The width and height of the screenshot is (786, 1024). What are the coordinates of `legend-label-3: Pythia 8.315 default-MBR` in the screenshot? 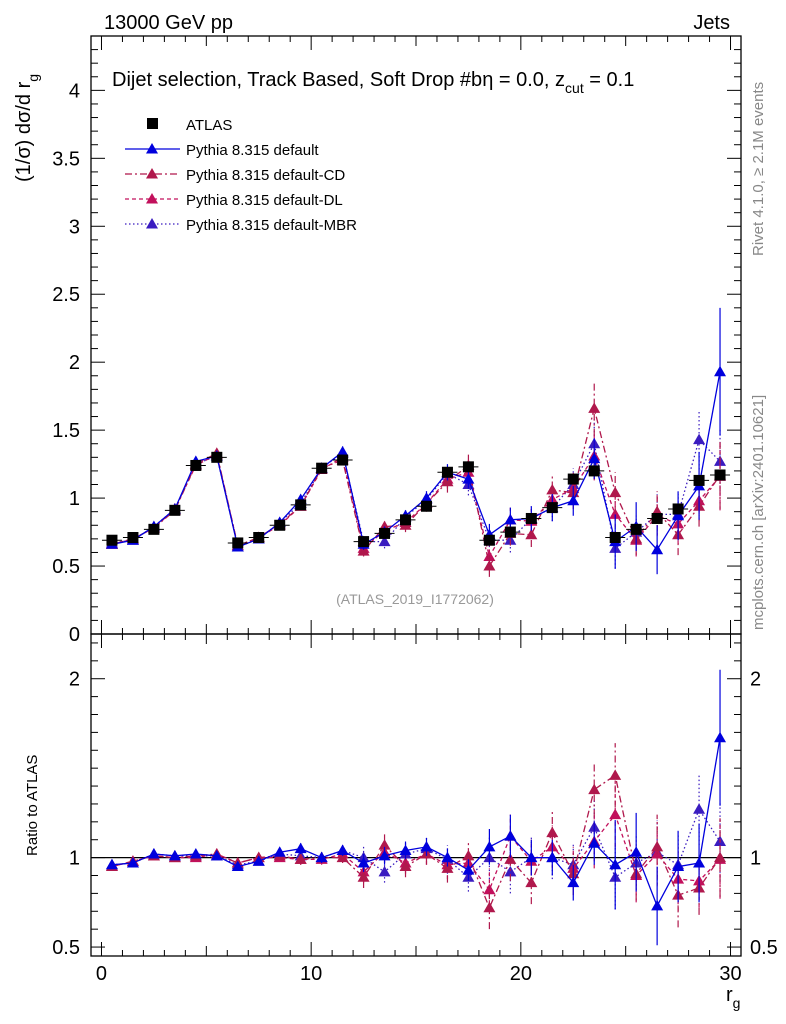 It's located at (271, 225).